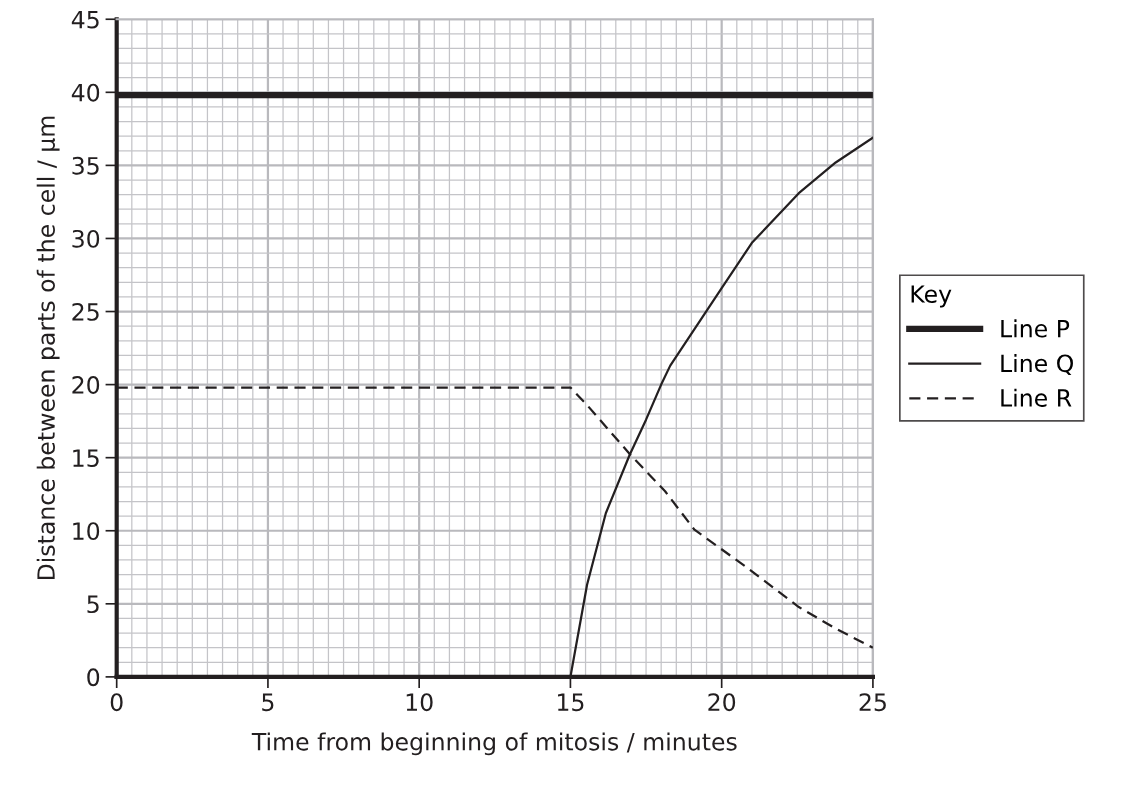 The height and width of the screenshot is (802, 1122). I want to click on x-tick-label: 10, so click(419, 702).